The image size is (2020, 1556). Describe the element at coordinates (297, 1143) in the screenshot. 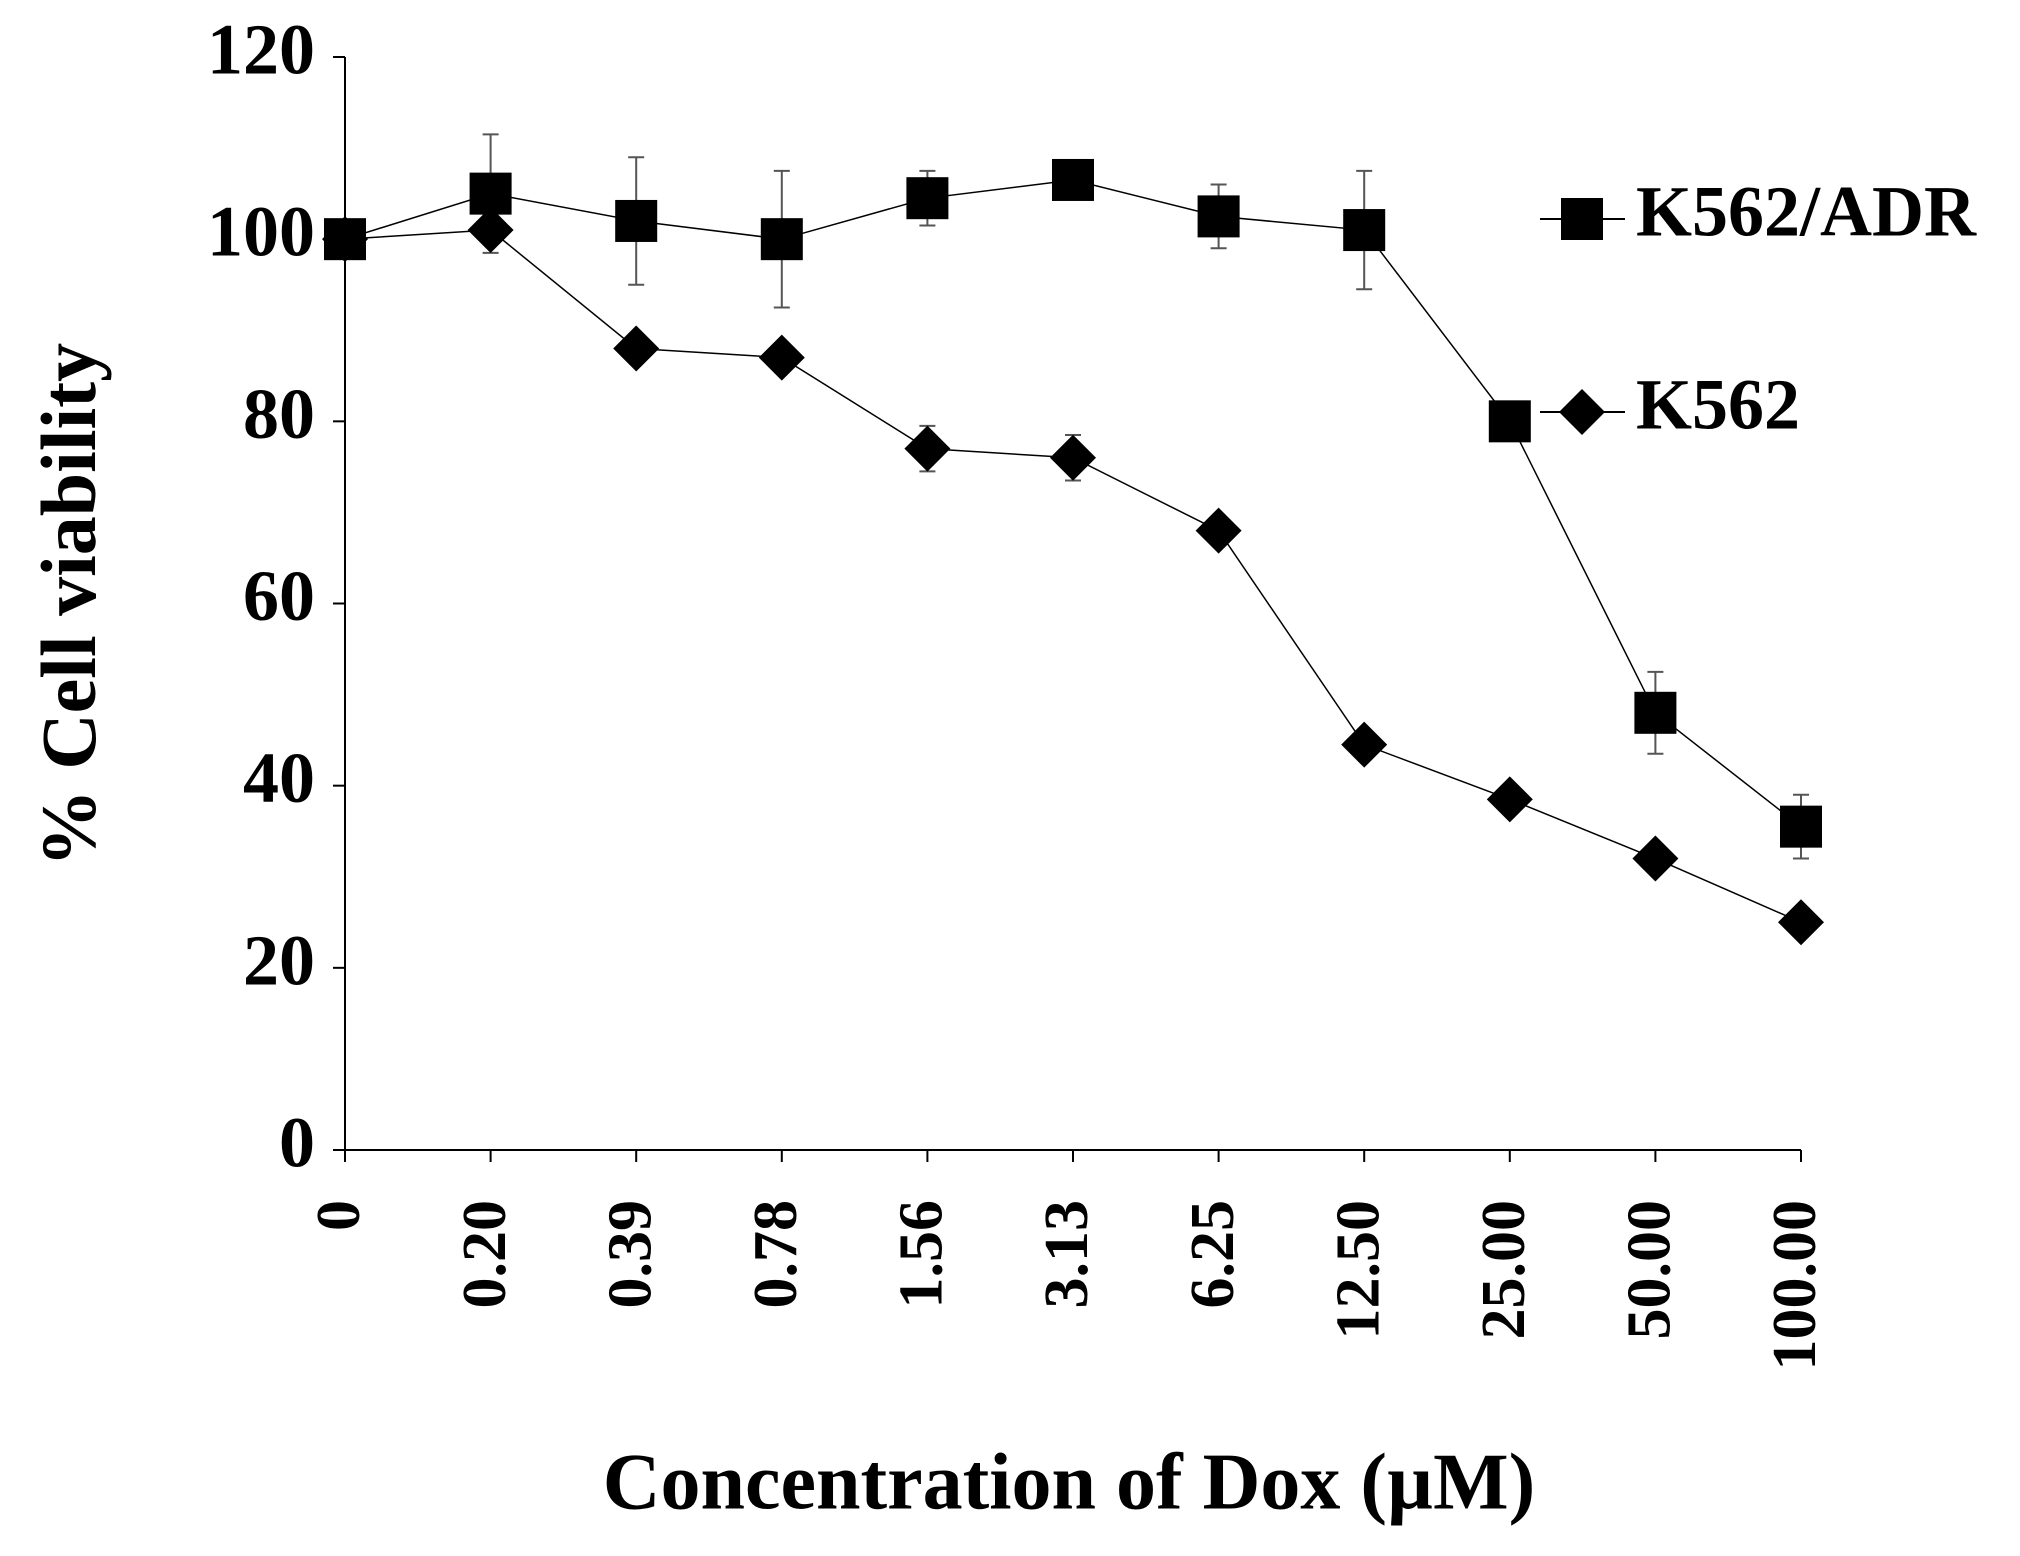

I see `y-tick-label: 0` at that location.